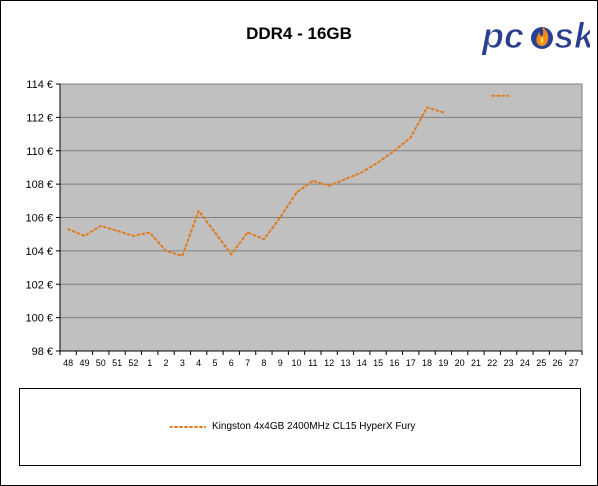  I want to click on x-tick-label: 20, so click(460, 363).